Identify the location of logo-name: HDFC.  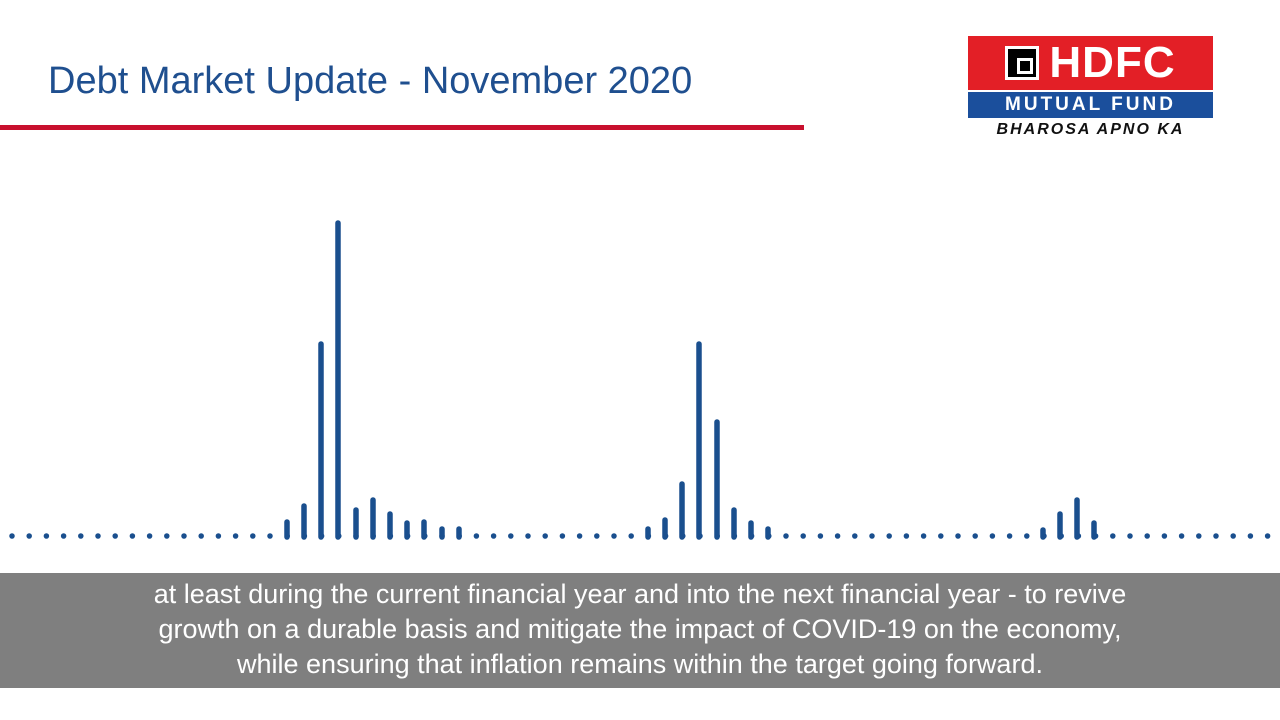
(1112, 62).